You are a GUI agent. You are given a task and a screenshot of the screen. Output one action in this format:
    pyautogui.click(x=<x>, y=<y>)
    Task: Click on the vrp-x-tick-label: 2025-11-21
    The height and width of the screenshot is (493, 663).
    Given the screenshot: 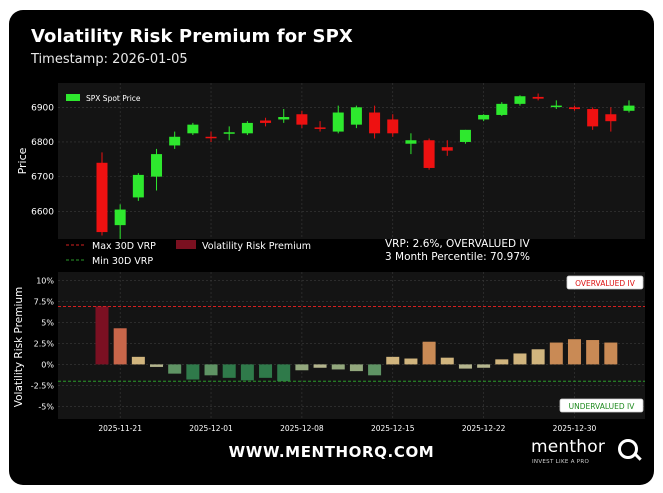 What is the action you would take?
    pyautogui.click(x=120, y=428)
    